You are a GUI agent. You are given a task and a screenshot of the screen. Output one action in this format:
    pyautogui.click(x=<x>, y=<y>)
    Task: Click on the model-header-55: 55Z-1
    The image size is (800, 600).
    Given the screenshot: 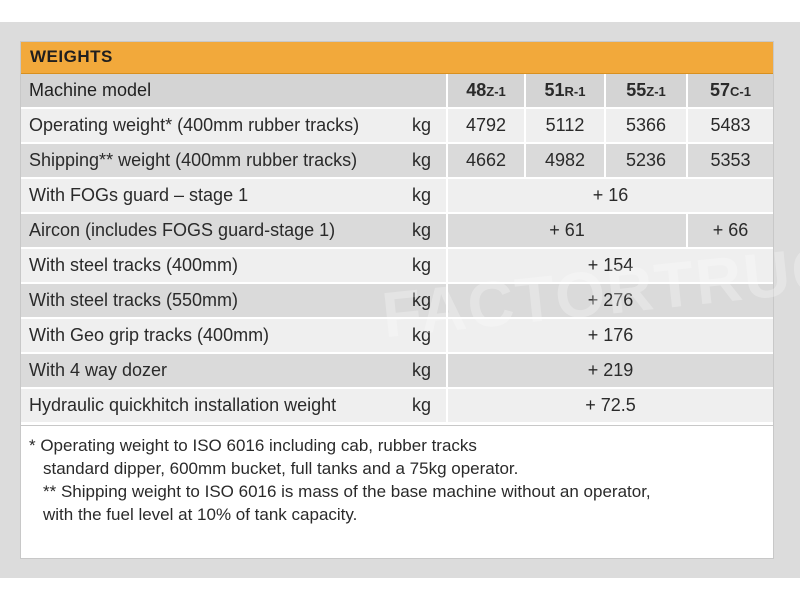 What is the action you would take?
    pyautogui.click(x=645, y=90)
    